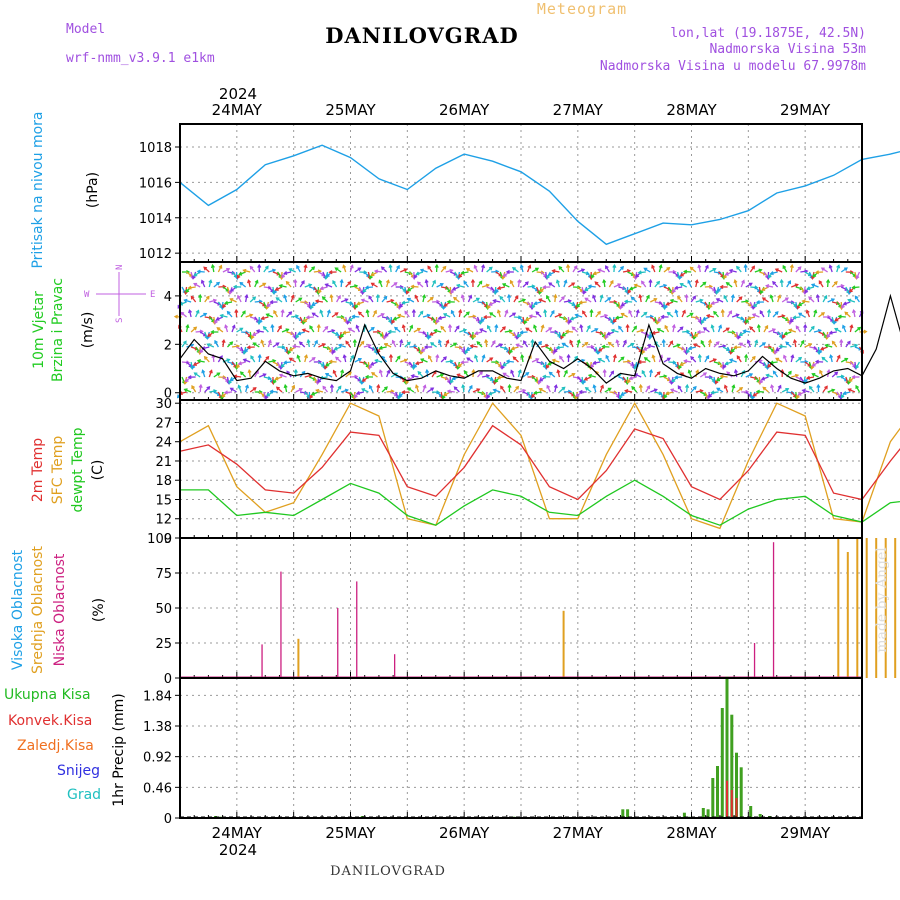  What do you see at coordinates (238, 850) in the screenshot?
I see `year-label-bottom: 2024` at bounding box center [238, 850].